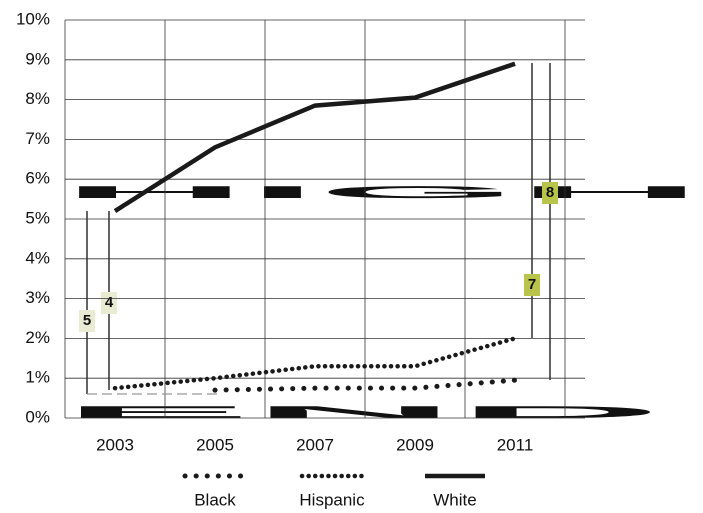 The image size is (703, 513). I want to click on x-tick-label: 2007, so click(315, 444).